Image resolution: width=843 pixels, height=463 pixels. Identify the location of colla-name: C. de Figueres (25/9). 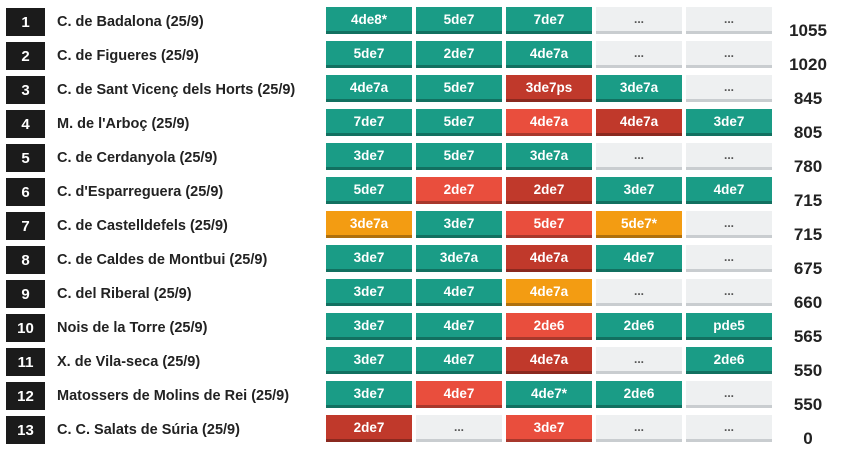
(128, 56).